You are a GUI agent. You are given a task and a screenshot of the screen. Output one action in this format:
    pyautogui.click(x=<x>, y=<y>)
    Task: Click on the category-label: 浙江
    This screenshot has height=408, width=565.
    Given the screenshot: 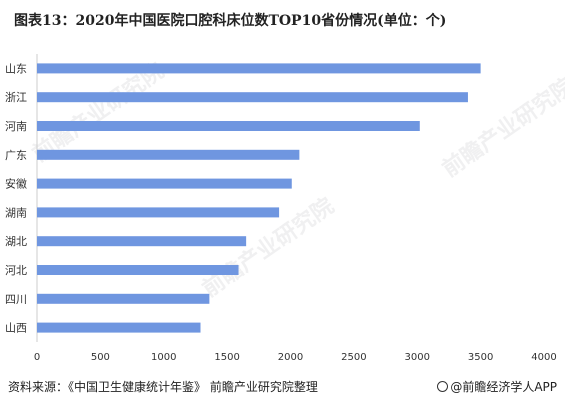 What is the action you would take?
    pyautogui.click(x=16, y=97)
    